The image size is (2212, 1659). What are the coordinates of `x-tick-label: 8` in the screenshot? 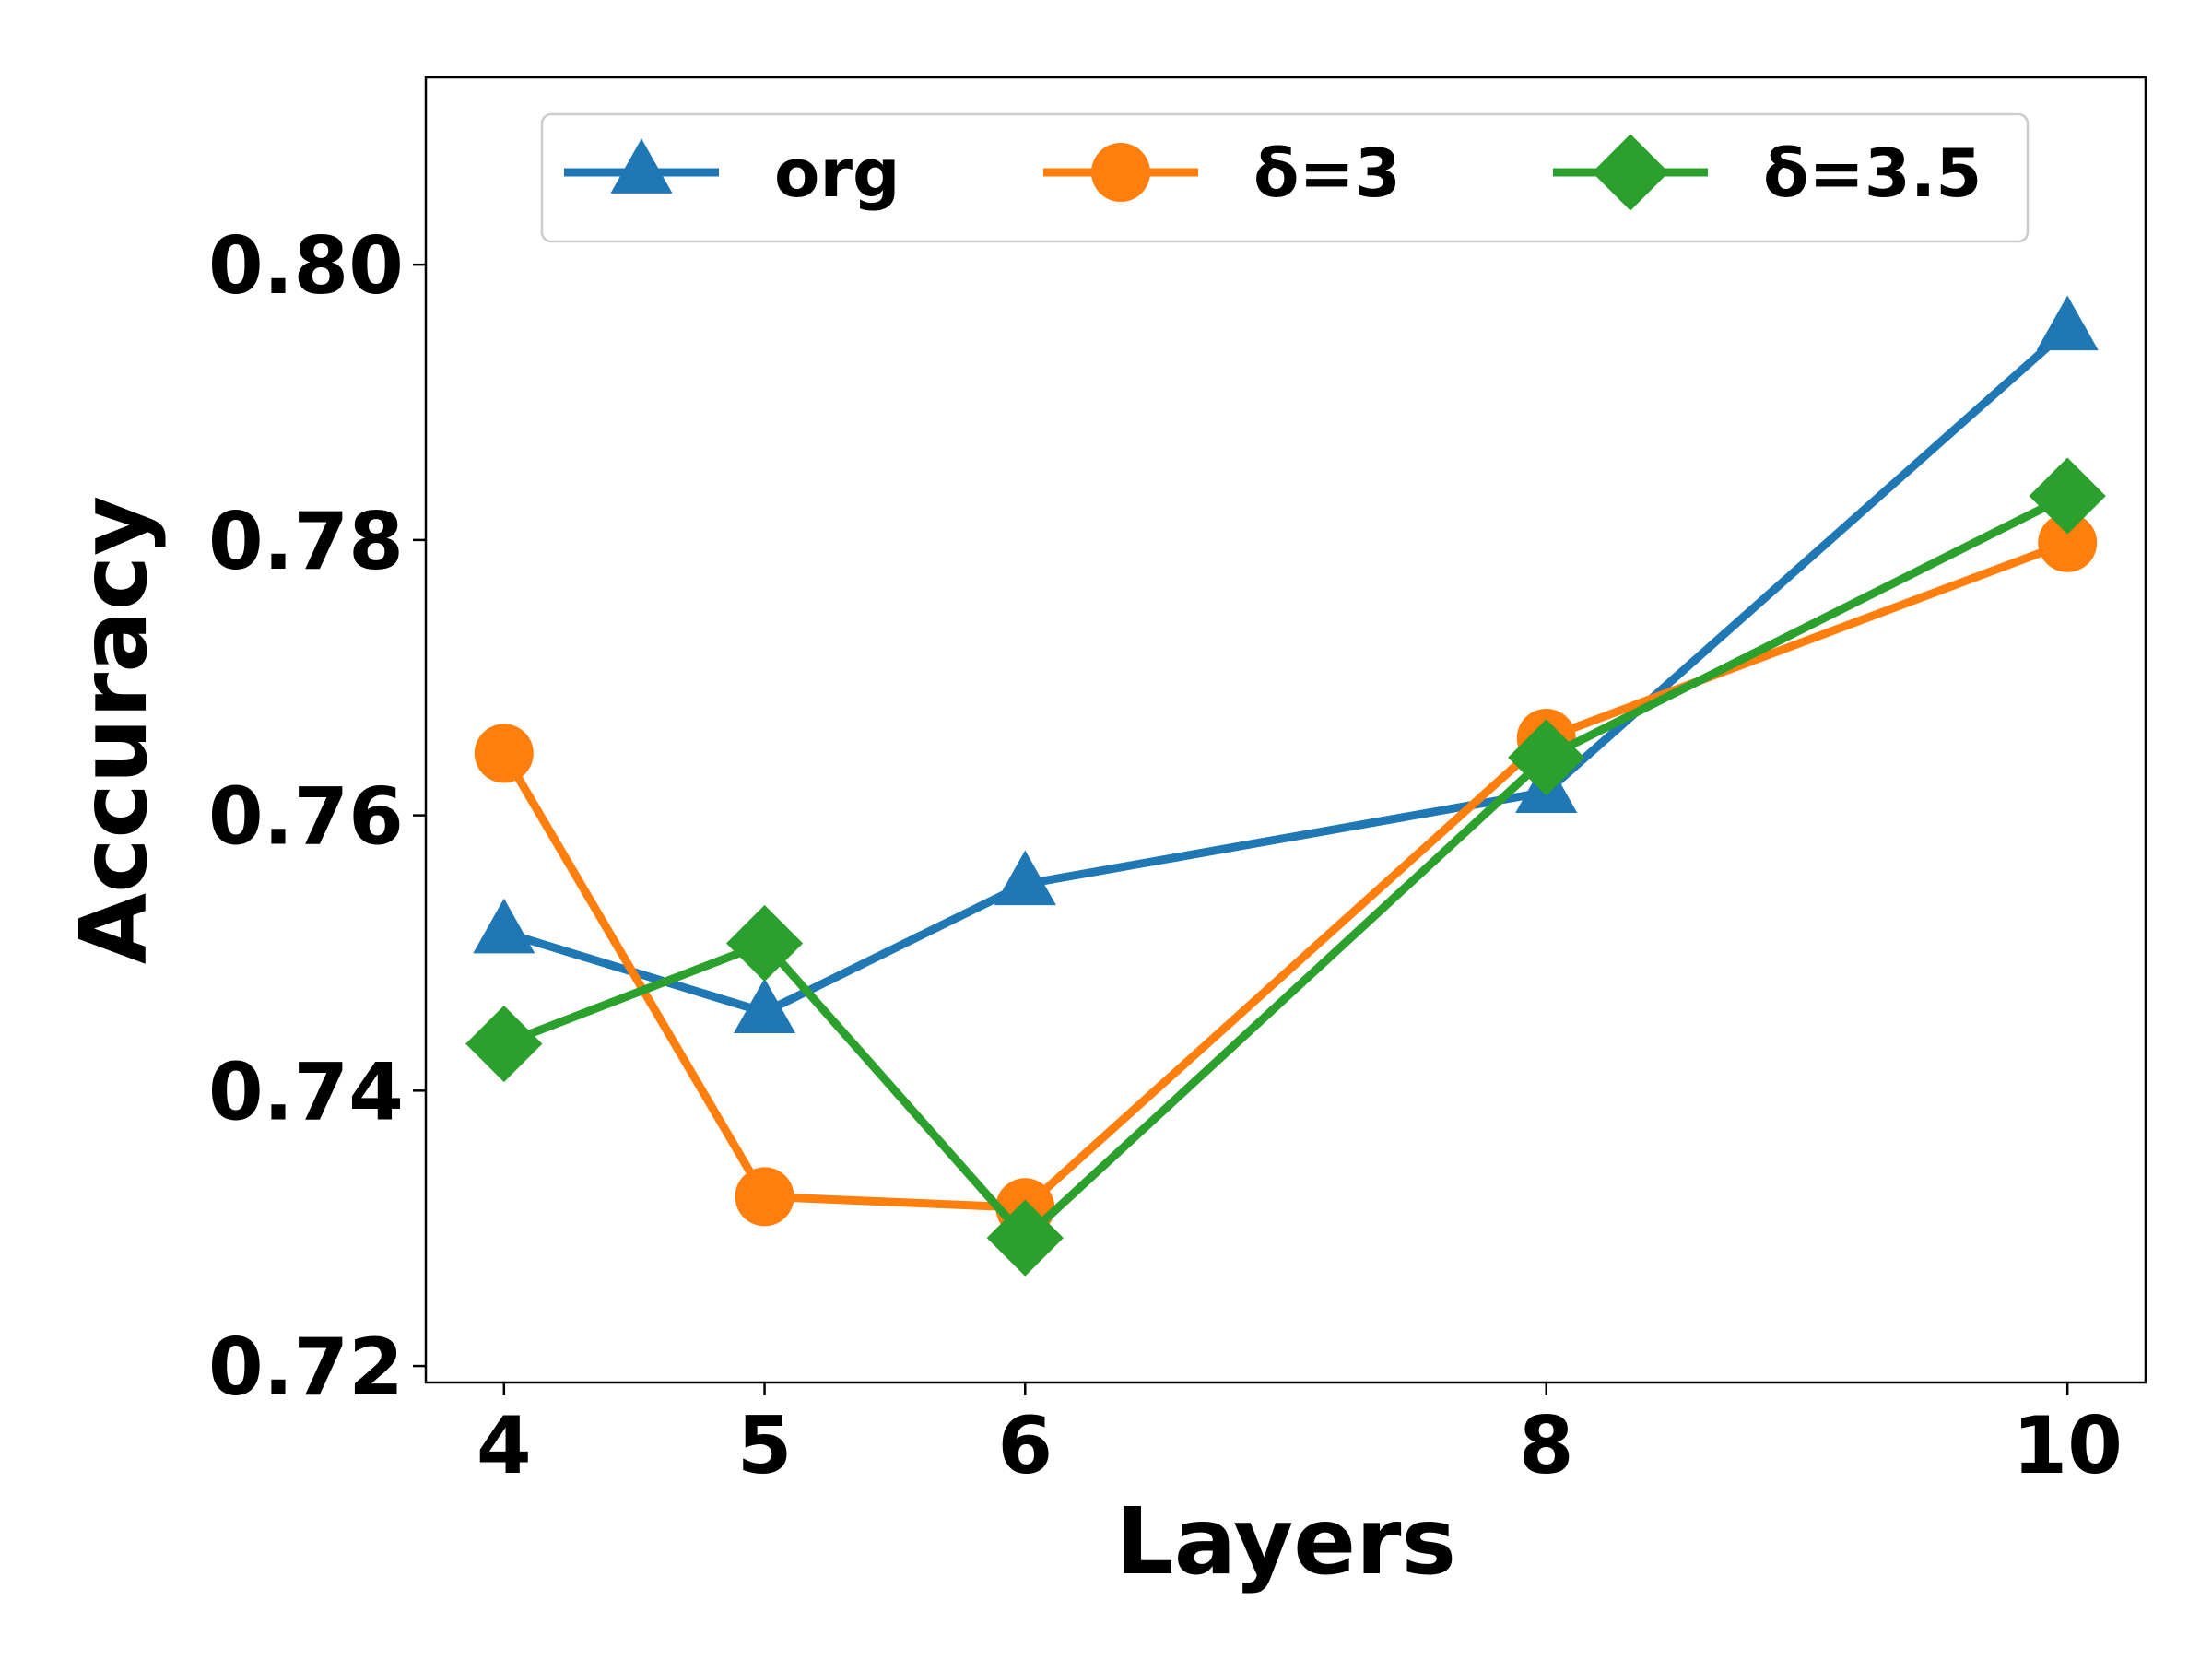 It's located at (1546, 1446).